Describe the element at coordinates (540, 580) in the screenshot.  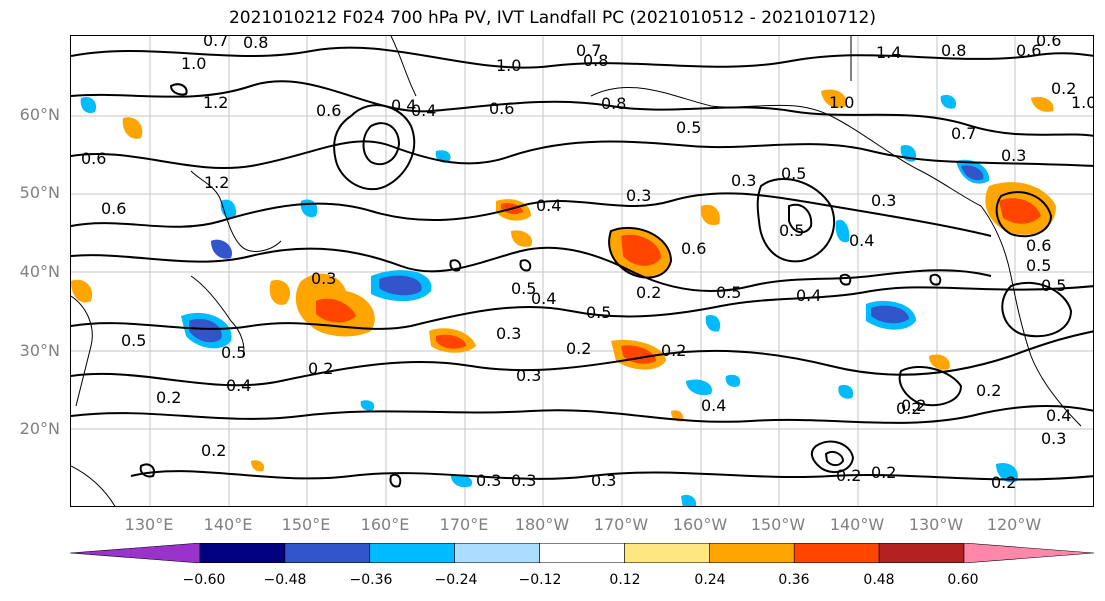
I see `colorbar-tick-label: −0.12` at that location.